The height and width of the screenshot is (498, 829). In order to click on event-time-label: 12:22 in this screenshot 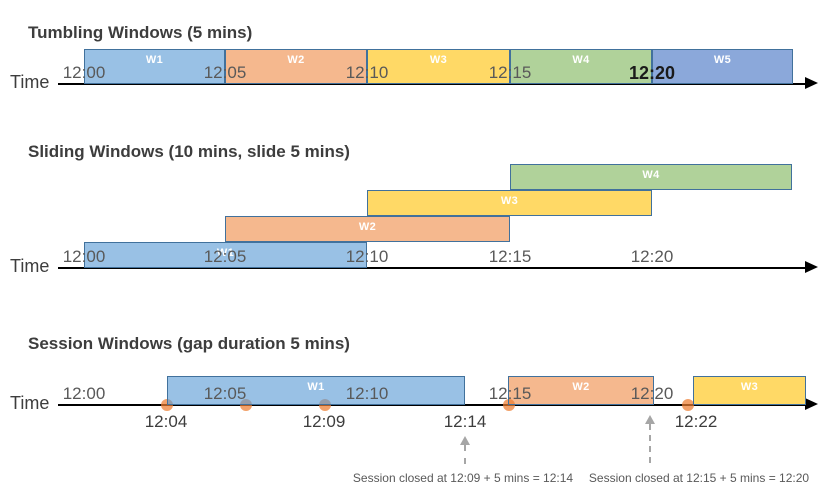, I will do `click(696, 421)`.